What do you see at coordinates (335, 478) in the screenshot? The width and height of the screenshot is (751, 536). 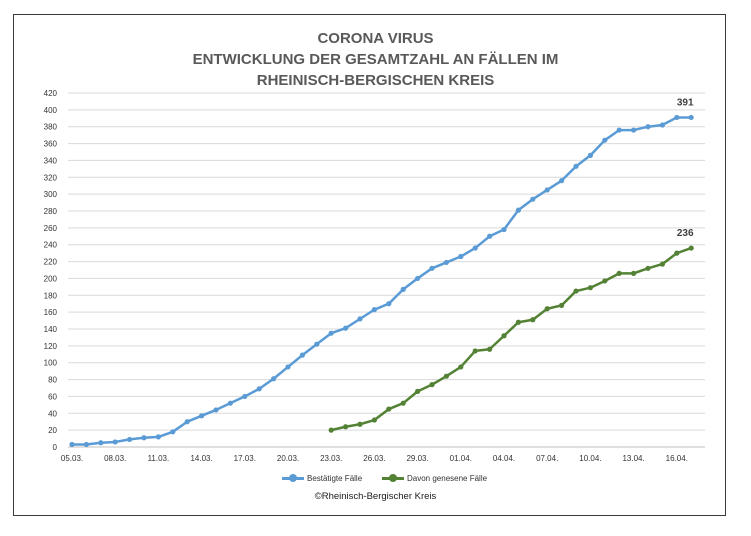 I see `legend-label-confirmed: Bestätigte Fälle` at bounding box center [335, 478].